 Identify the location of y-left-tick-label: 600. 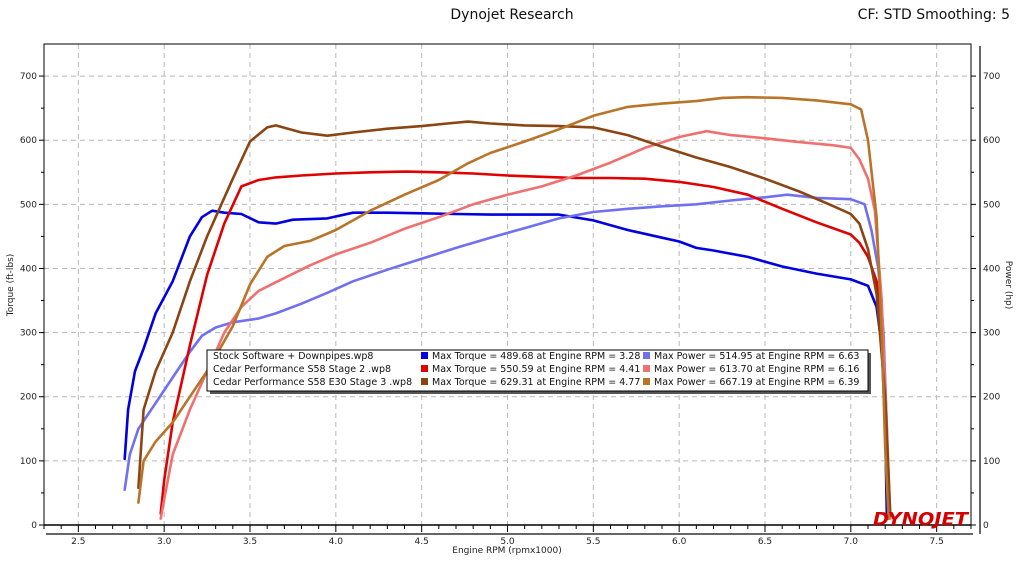
(28, 141).